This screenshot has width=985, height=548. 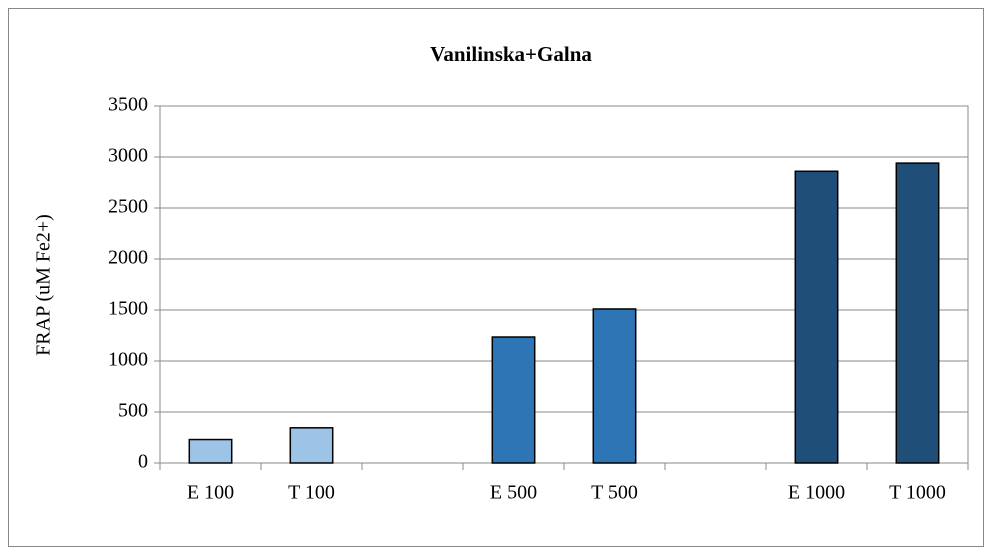 I want to click on y-tick-label: 1500, so click(x=128, y=309).